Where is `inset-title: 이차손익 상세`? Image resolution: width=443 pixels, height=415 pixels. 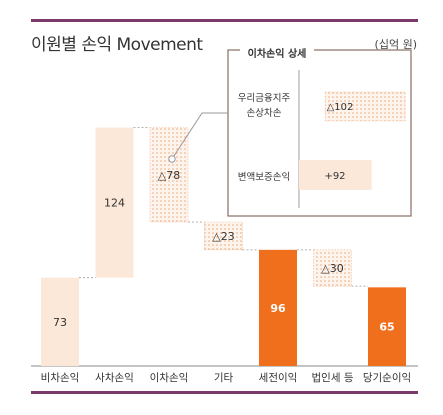
inset-title: 이차손익 상세 is located at coordinates (277, 53).